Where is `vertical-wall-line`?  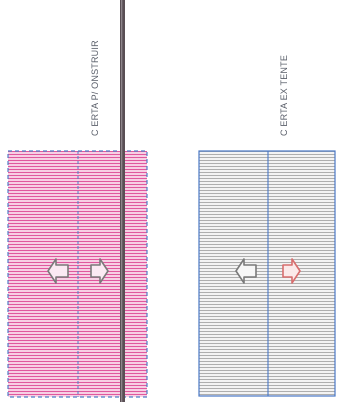
vertical-wall-line is located at coordinates (122, 201).